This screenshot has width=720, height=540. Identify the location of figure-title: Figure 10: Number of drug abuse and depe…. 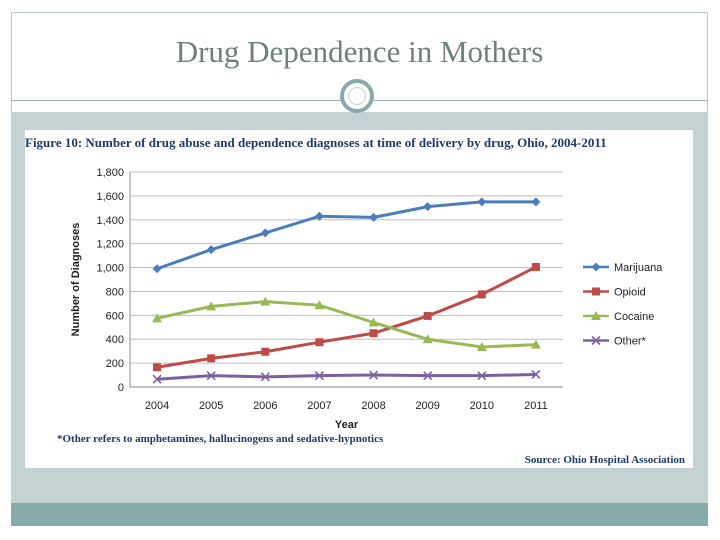
(316, 142).